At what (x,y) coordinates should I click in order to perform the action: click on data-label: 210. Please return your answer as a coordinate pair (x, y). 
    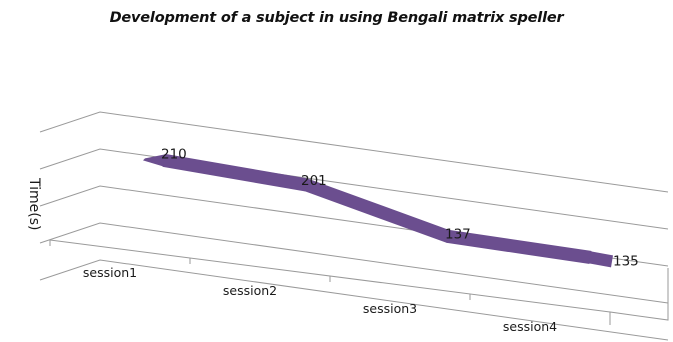
    Looking at the image, I should click on (174, 154).